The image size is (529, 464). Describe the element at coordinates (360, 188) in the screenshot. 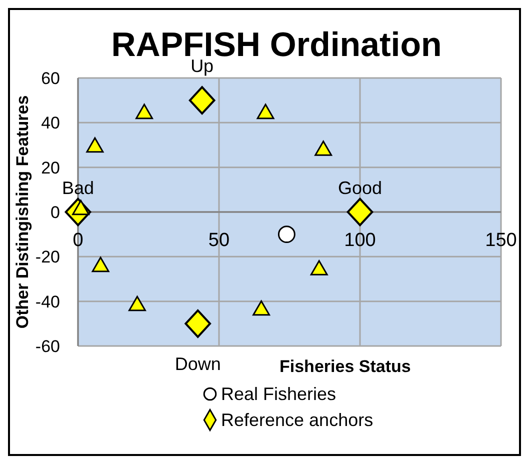

I see `annotation: Good` at that location.